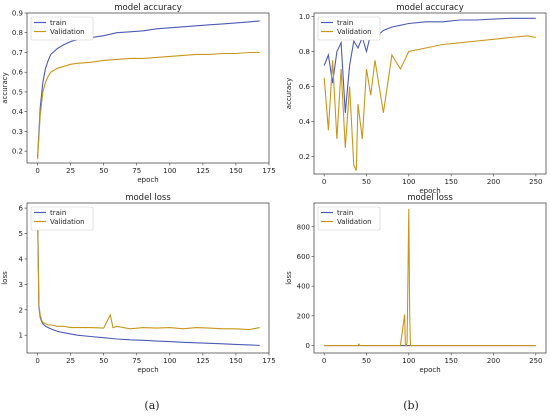 Image resolution: width=550 pixels, height=417 pixels. What do you see at coordinates (303, 257) in the screenshot?
I see `y-tick-label: 600` at bounding box center [303, 257].